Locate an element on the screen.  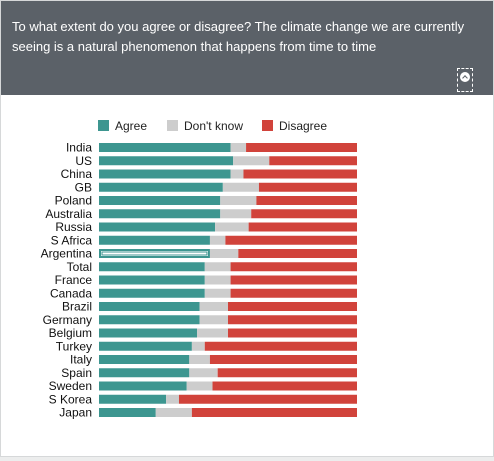
category-label: Sweden is located at coordinates (70, 386).